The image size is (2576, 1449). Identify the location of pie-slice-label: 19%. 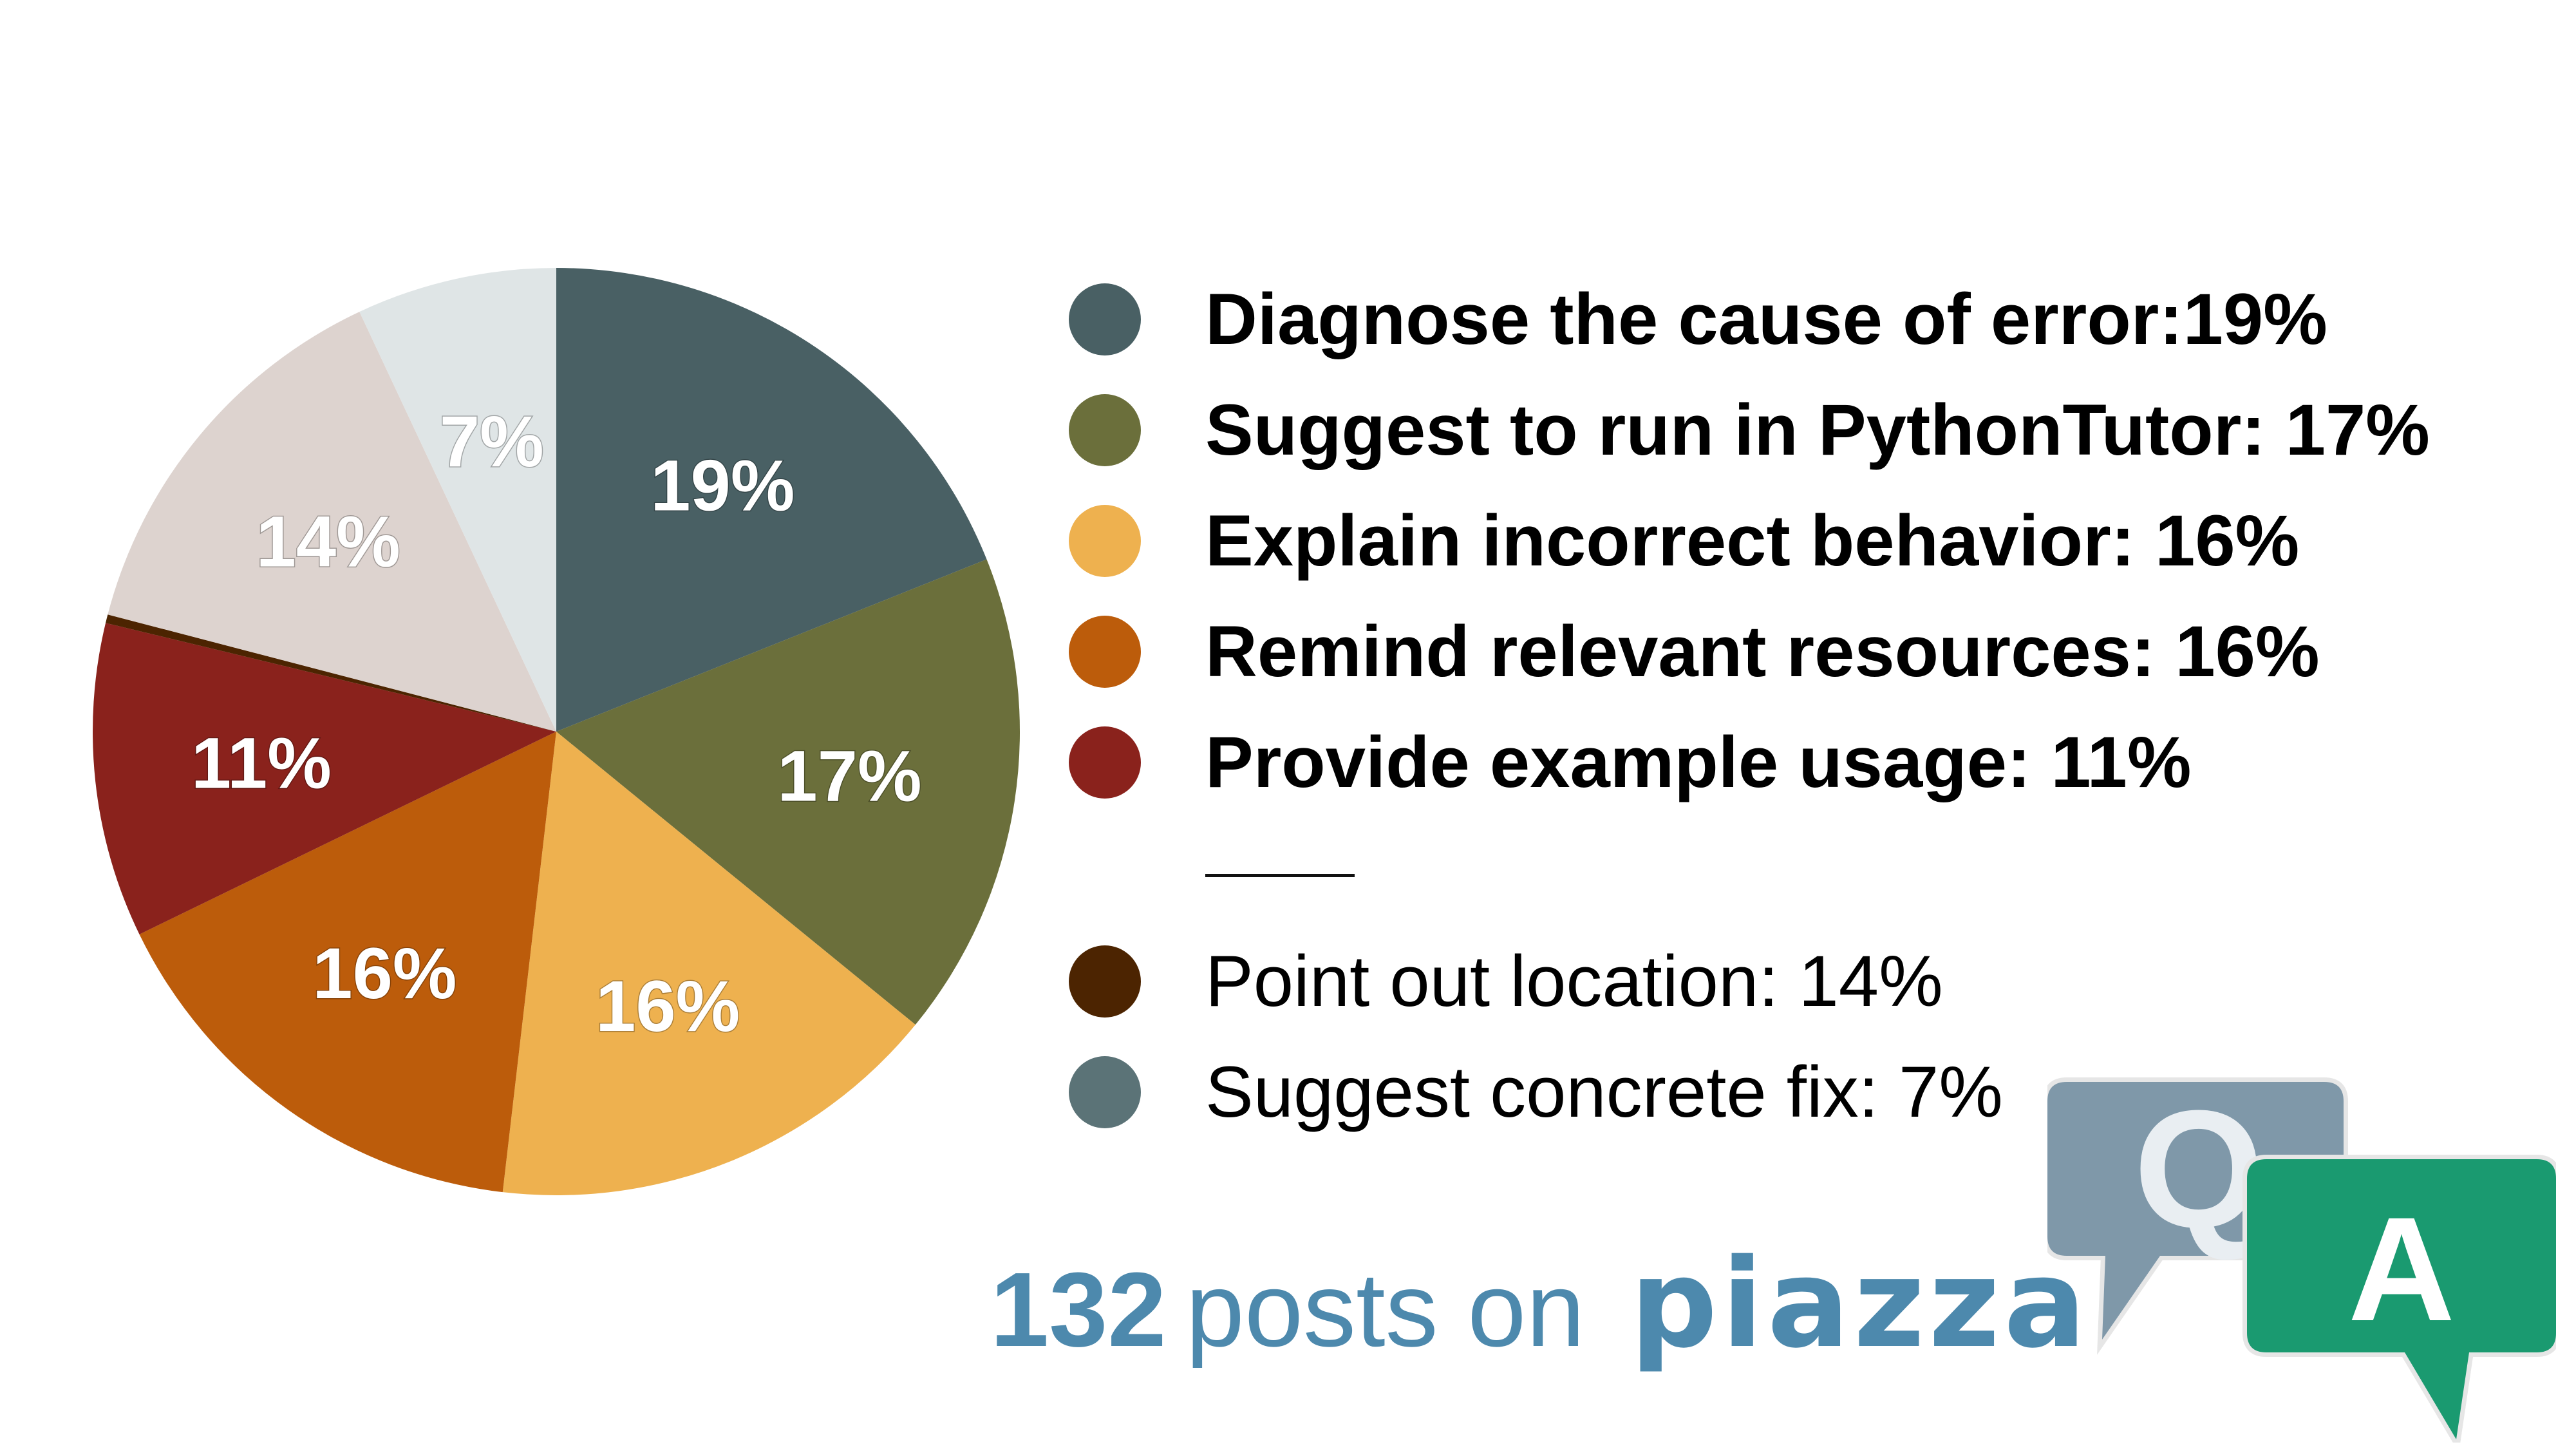
(722, 485).